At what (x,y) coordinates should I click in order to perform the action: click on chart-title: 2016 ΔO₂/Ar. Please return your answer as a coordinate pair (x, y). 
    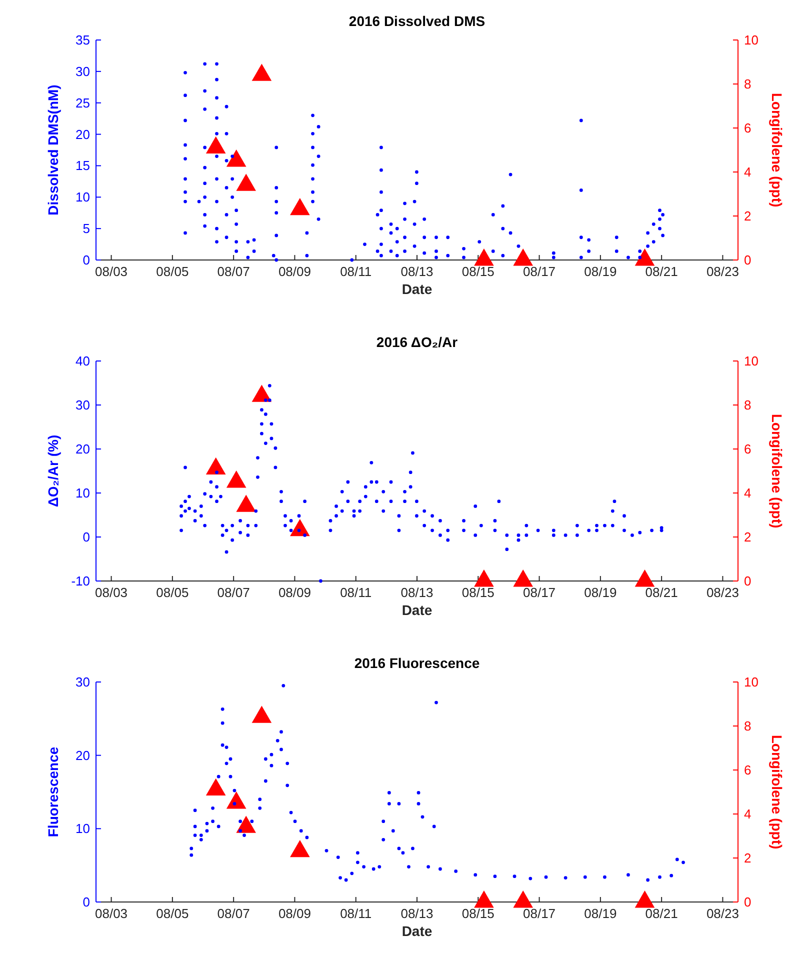
    Looking at the image, I should click on (417, 342).